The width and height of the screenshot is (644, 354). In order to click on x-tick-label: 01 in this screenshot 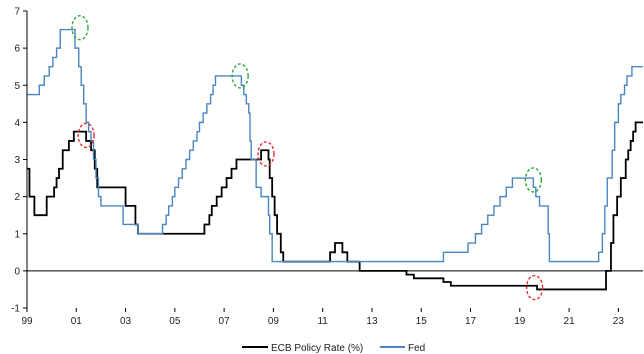, I will do `click(77, 321)`.